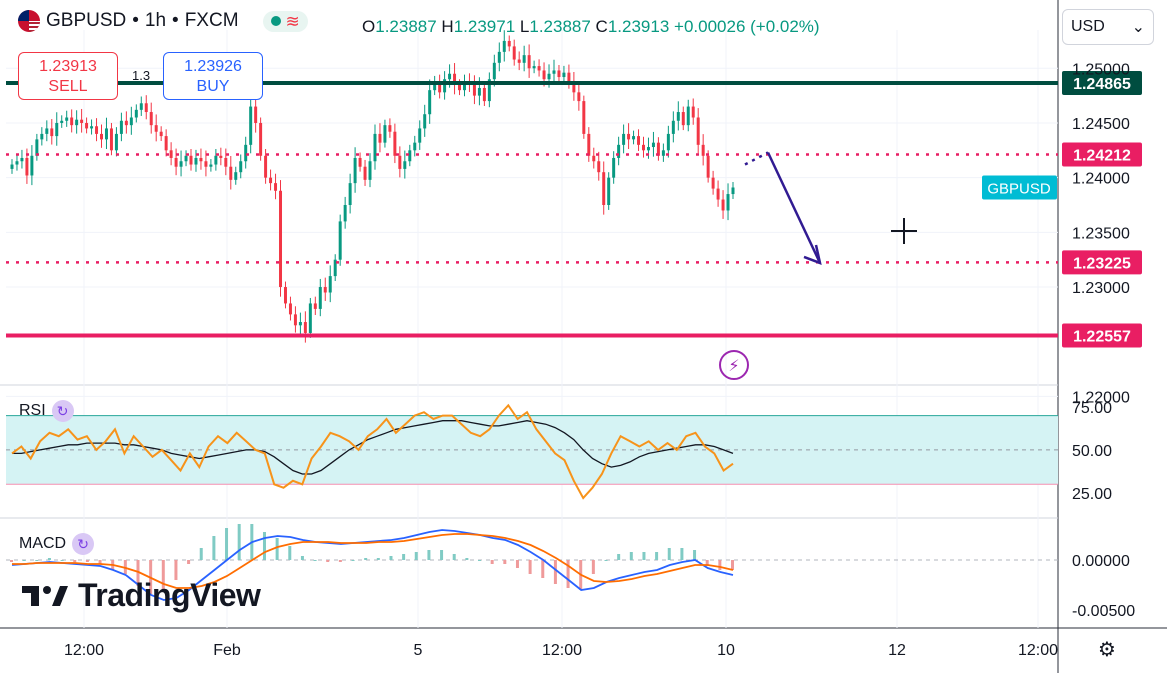  Describe the element at coordinates (1138, 27) in the screenshot. I see `chevron-down-icon: ⌄` at that location.